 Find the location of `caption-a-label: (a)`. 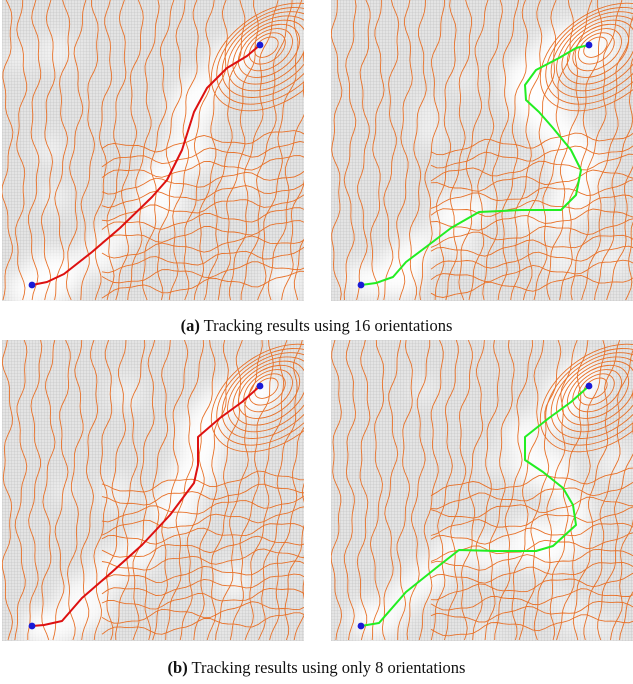

caption-a-label: (a) is located at coordinates (190, 325).